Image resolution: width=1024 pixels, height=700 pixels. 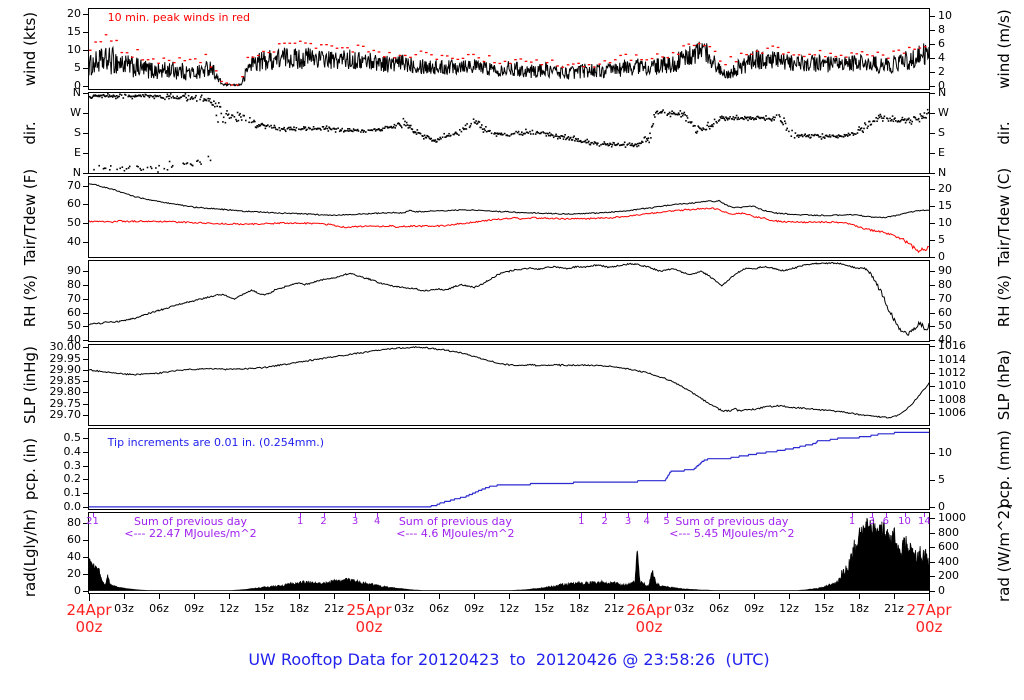 I want to click on plot-area-rad, so click(x=509, y=554).